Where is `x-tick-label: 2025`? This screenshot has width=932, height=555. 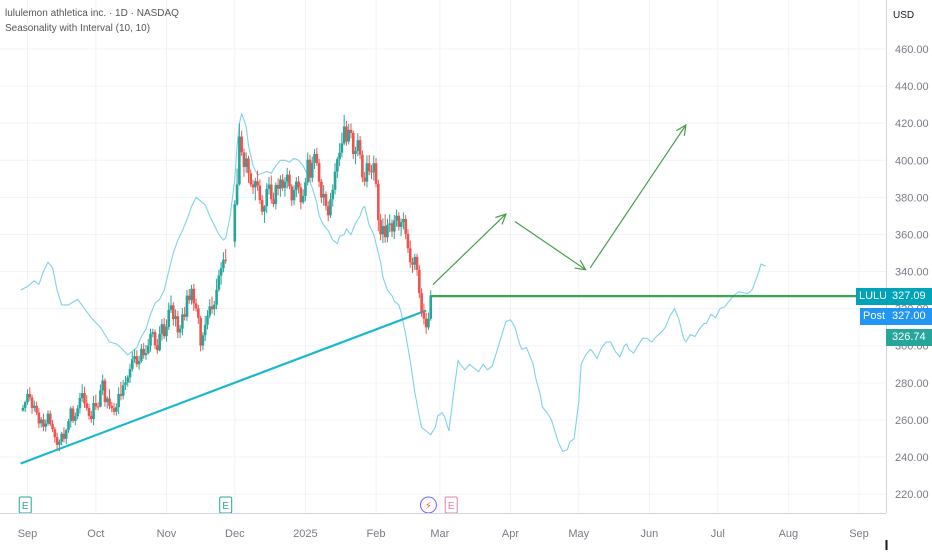 x-tick-label: 2025 is located at coordinates (305, 534).